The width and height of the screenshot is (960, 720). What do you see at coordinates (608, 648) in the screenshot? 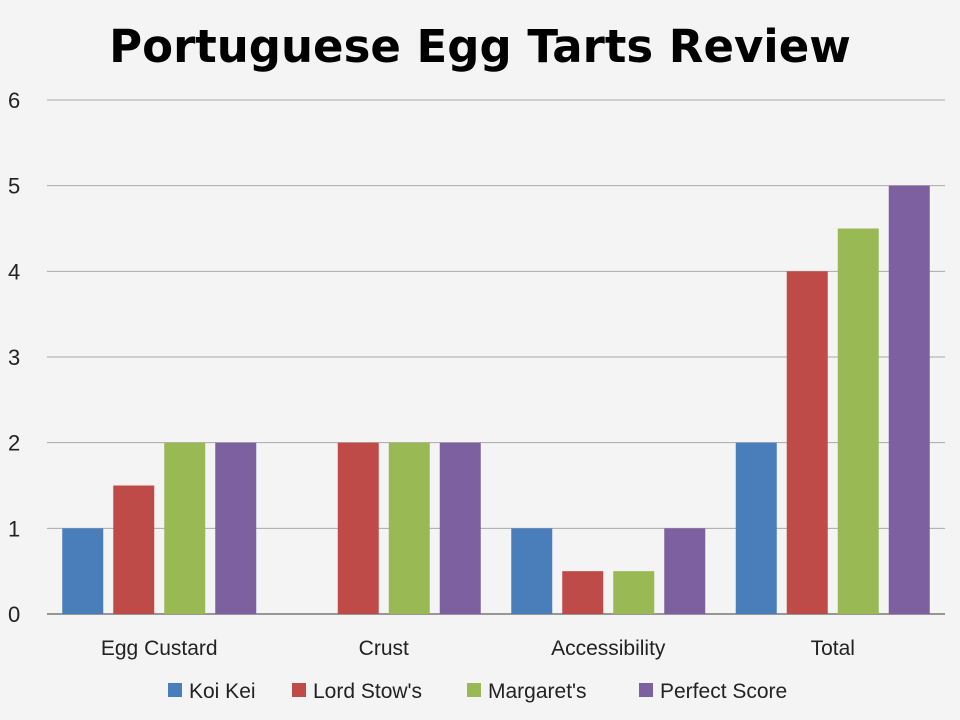
I see `x-category-label: Accessibility` at bounding box center [608, 648].